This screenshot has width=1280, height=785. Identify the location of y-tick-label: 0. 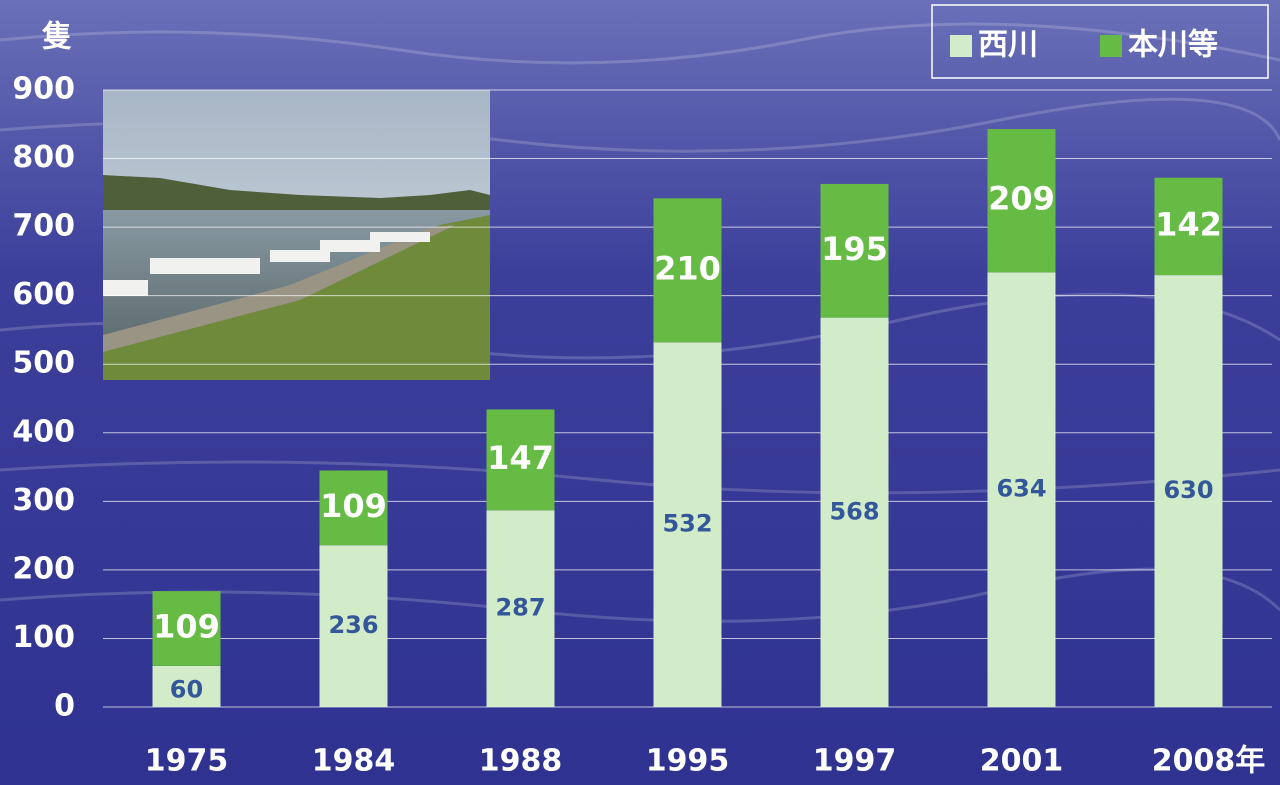
(64, 706).